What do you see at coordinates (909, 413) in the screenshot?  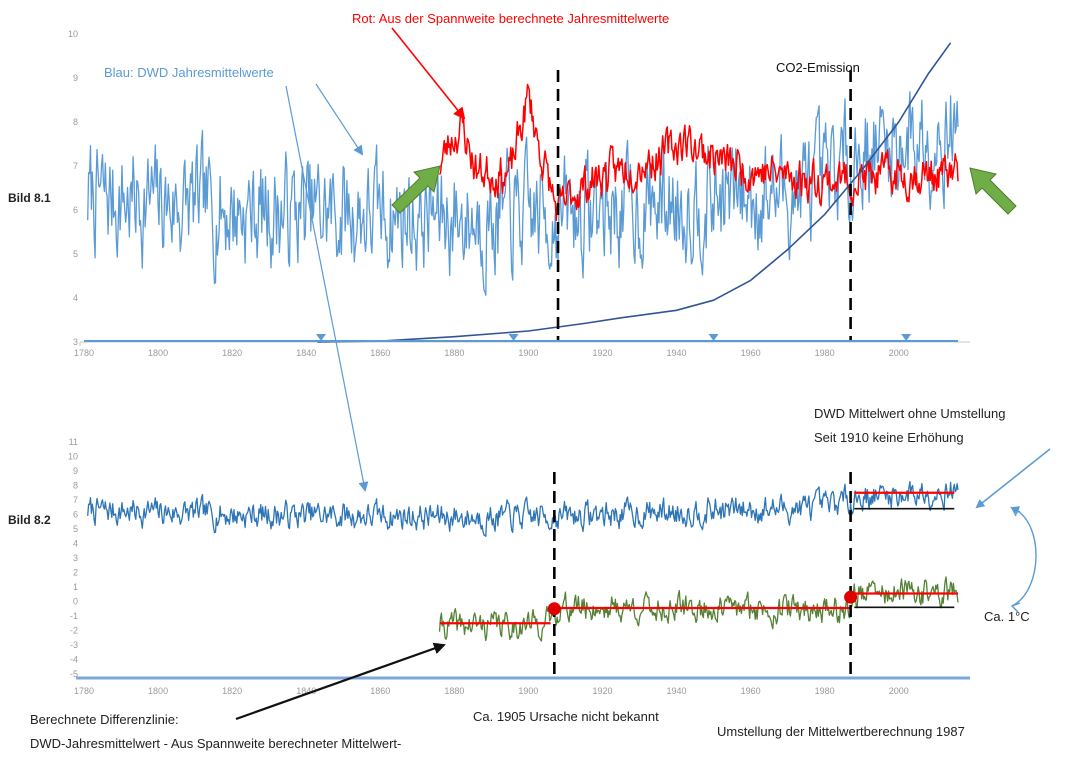 I see `dwd-note-line-1: DWD Mittelwert ohne Umstellung` at bounding box center [909, 413].